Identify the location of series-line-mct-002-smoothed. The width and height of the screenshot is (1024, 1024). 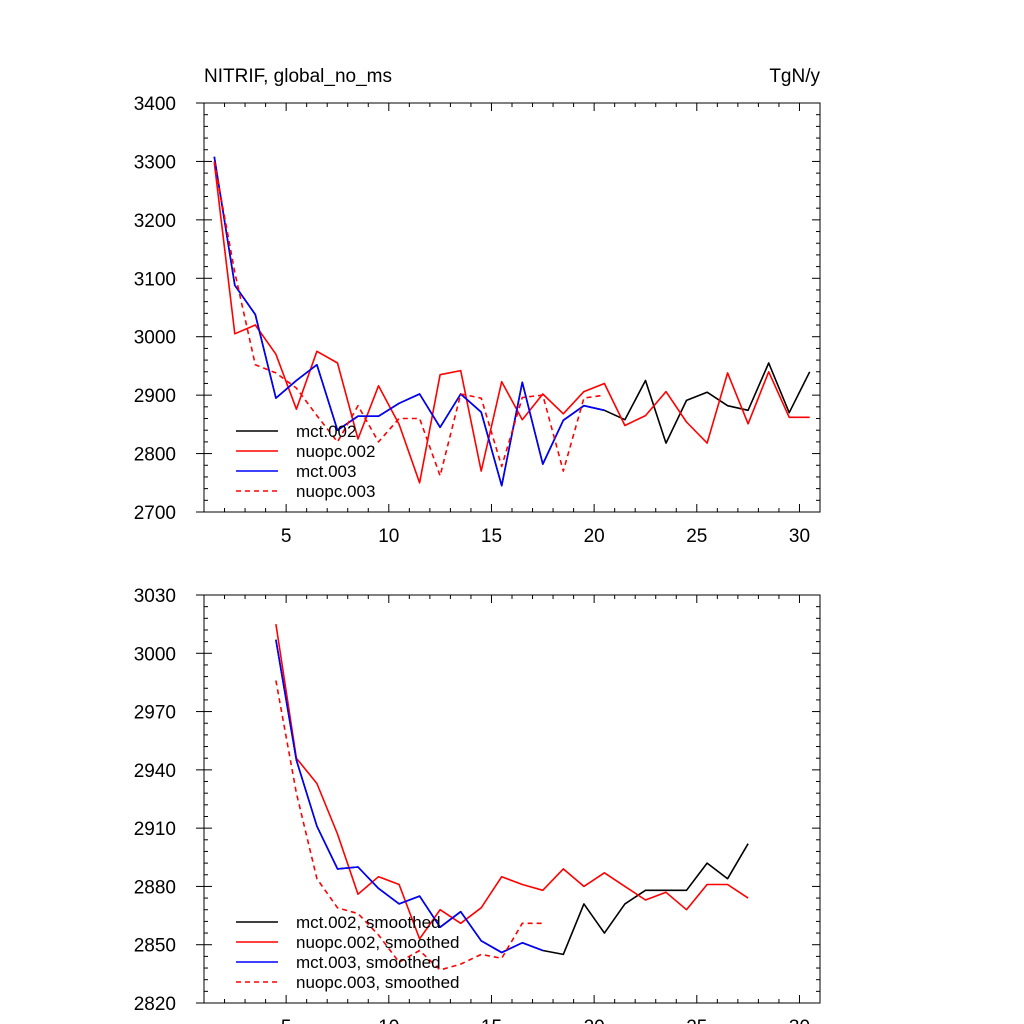
(512, 797).